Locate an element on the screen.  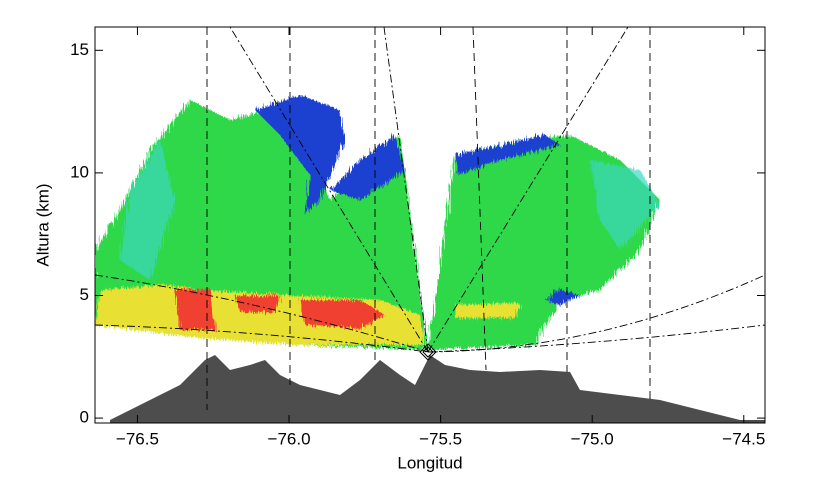
x-tick-label: −76.5 is located at coordinates (137, 438).